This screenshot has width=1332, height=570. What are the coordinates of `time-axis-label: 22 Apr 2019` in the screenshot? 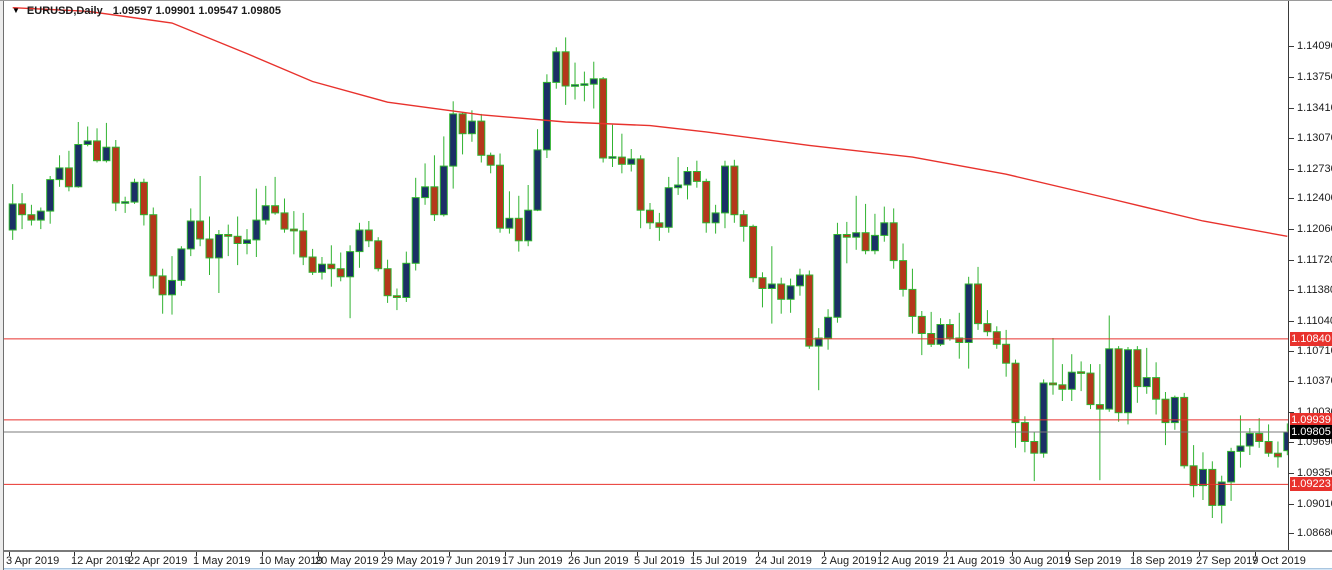 It's located at (158, 561).